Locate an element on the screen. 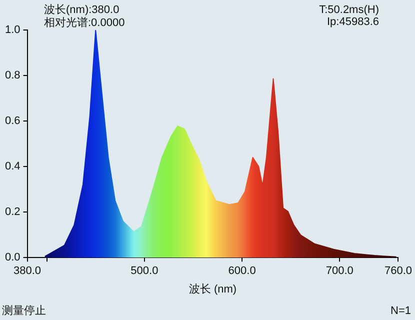  y-tick-label: 1.0 is located at coordinates (12, 30).